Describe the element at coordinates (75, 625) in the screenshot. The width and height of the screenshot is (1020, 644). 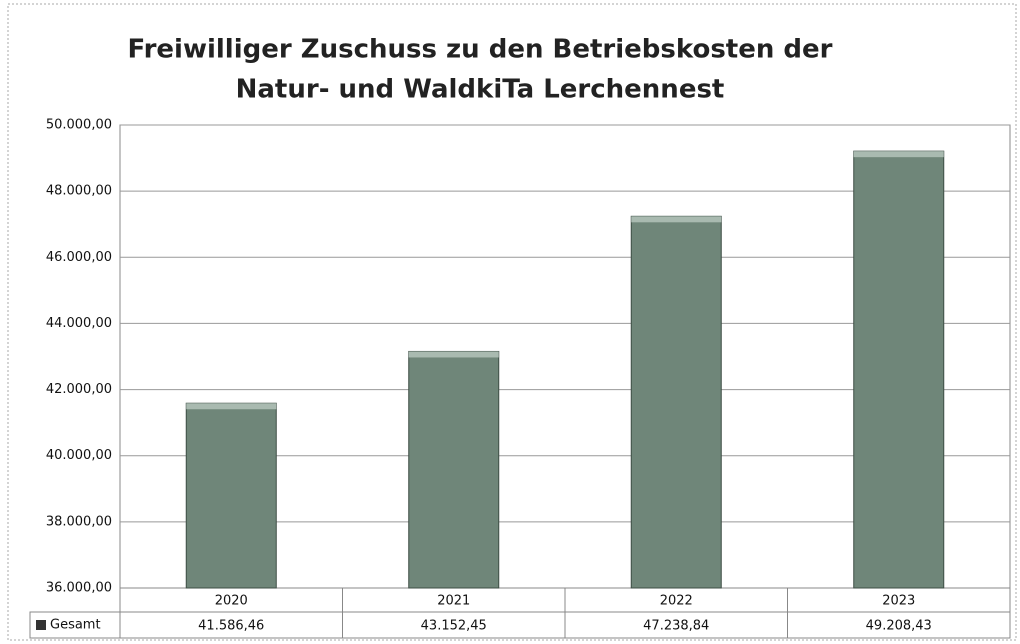
I see `legend-label: Gesamt` at that location.